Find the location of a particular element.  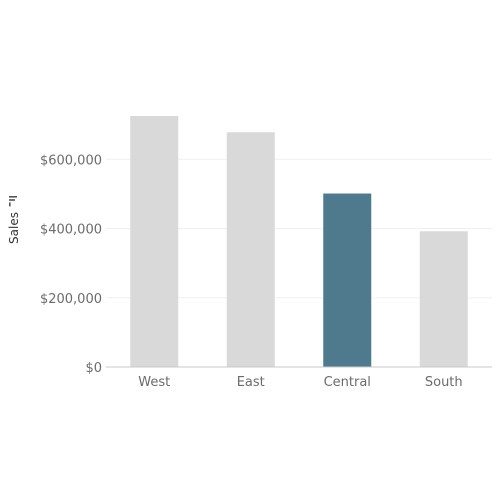

bar-central is located at coordinates (347, 280).